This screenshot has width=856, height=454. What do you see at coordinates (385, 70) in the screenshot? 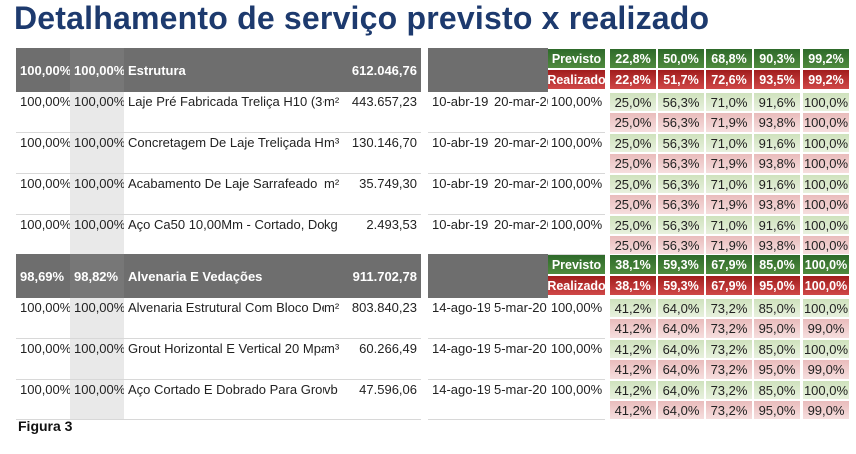
I see `group-value: 612.046,76` at bounding box center [385, 70].